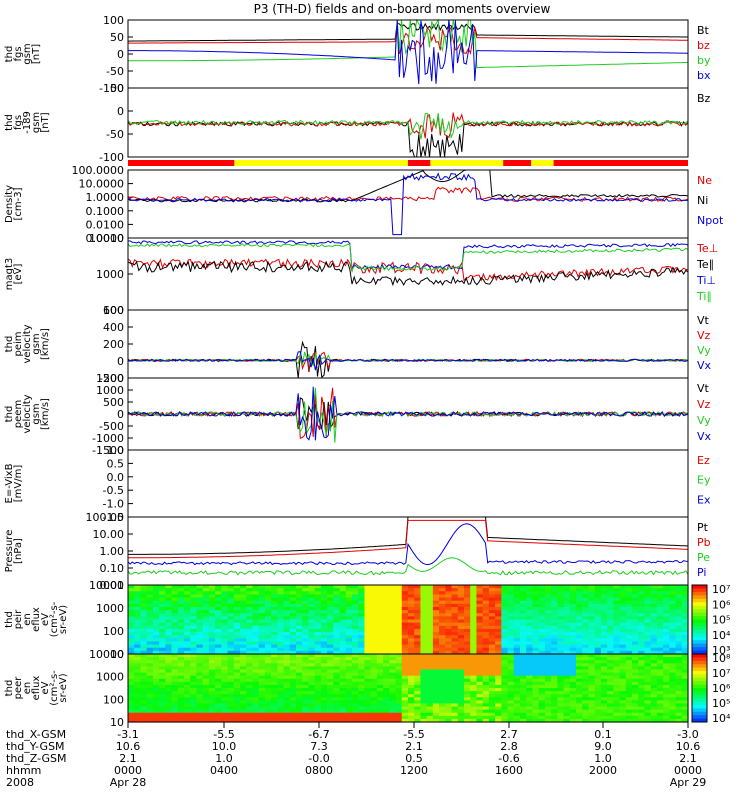  What do you see at coordinates (36, 122) in the screenshot?
I see `ylabel-fgs189-3: gsm` at bounding box center [36, 122].